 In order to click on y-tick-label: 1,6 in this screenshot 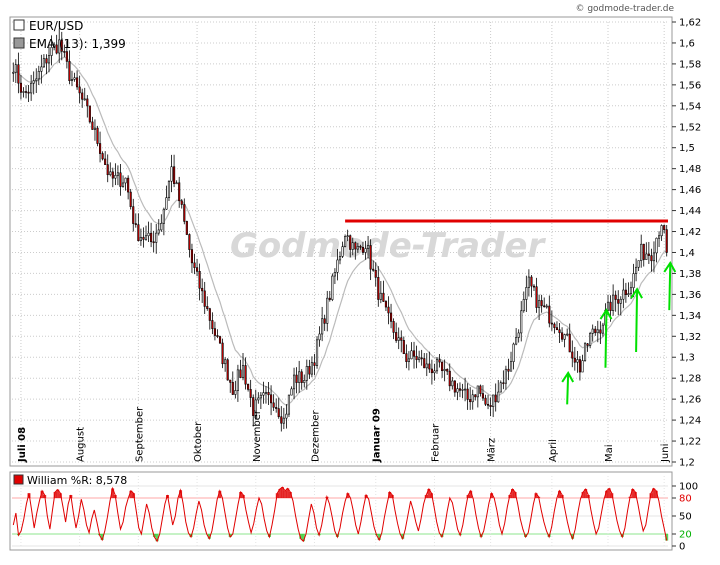, I will do `click(687, 43)`.